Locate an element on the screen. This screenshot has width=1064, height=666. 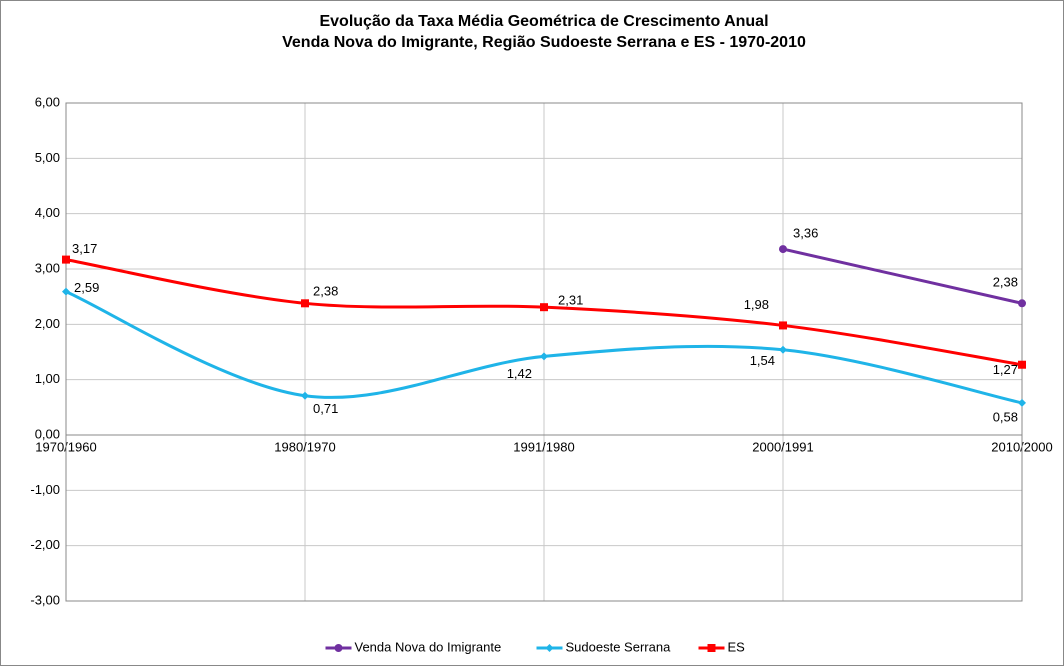
data-label: 2,59 is located at coordinates (86, 287).